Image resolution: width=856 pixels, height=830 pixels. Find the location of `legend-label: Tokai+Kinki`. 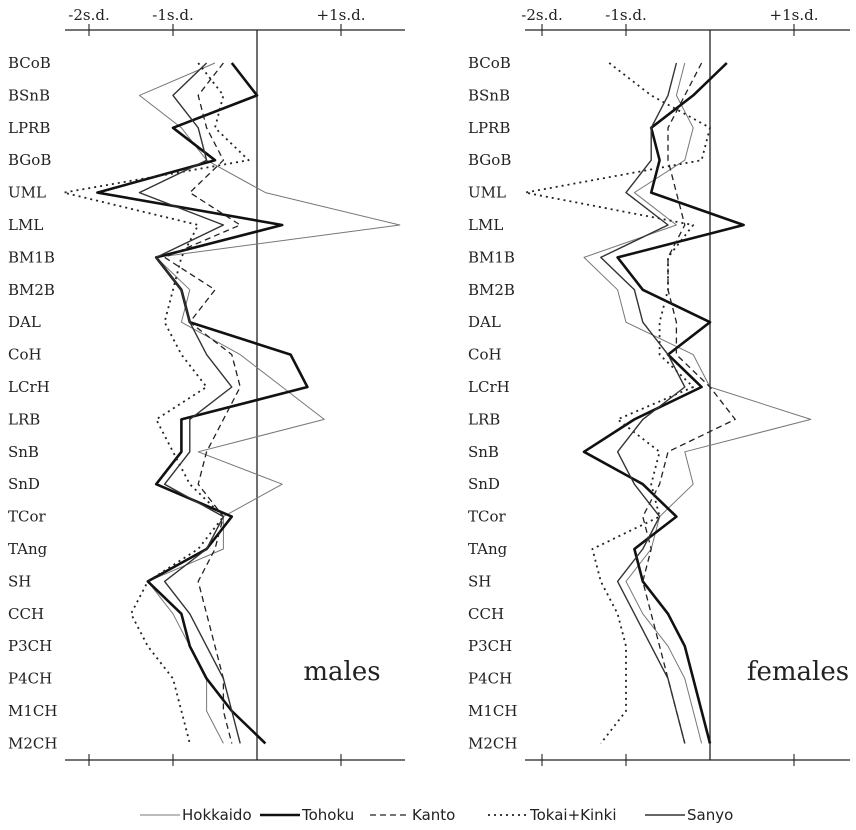

legend-label: Tokai+Kinki is located at coordinates (573, 815).